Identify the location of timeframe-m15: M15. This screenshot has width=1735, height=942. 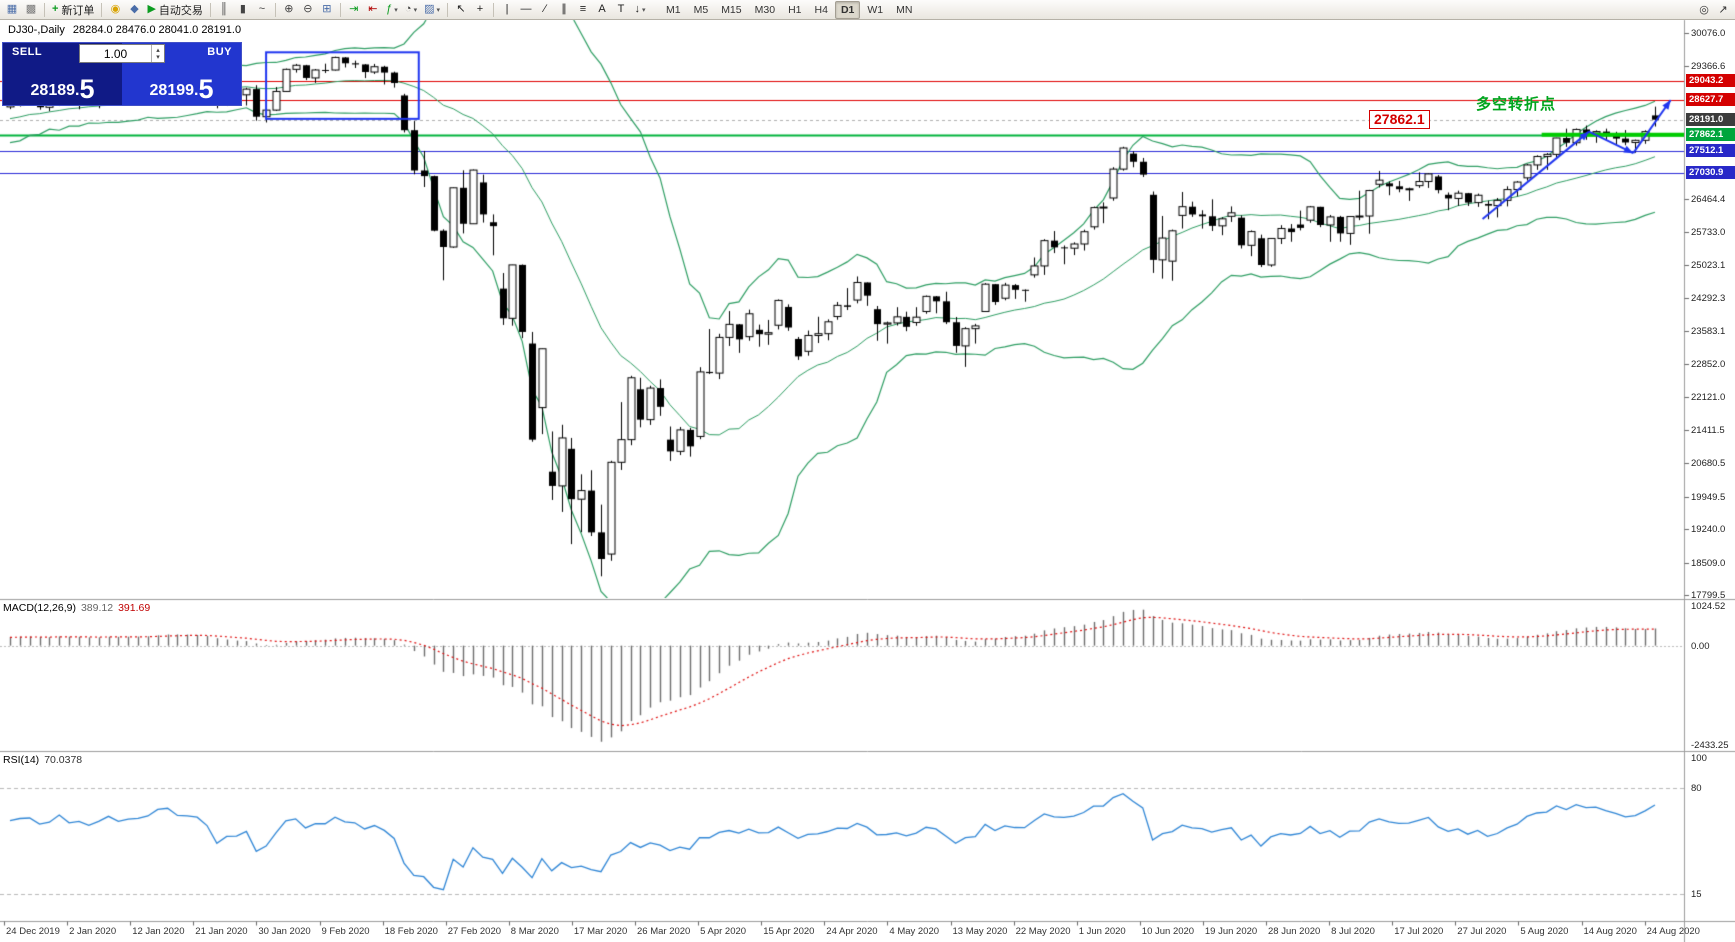
(731, 9).